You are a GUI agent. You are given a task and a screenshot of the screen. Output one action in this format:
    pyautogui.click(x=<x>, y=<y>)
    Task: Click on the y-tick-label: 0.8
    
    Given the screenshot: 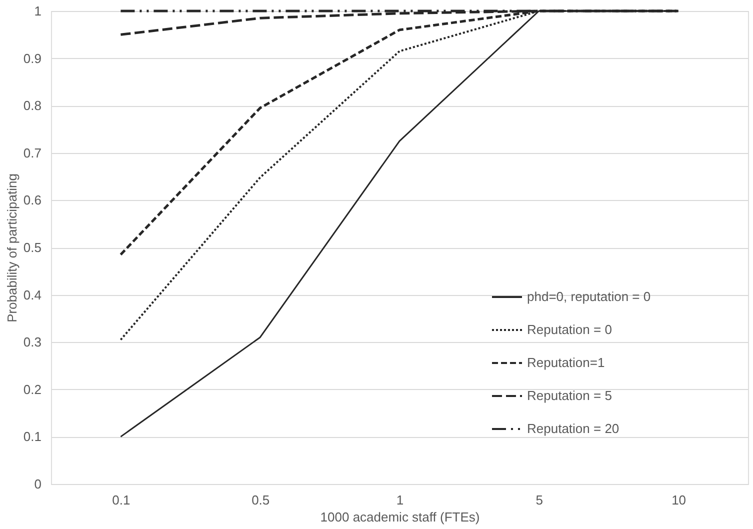 What is the action you would take?
    pyautogui.click(x=32, y=106)
    